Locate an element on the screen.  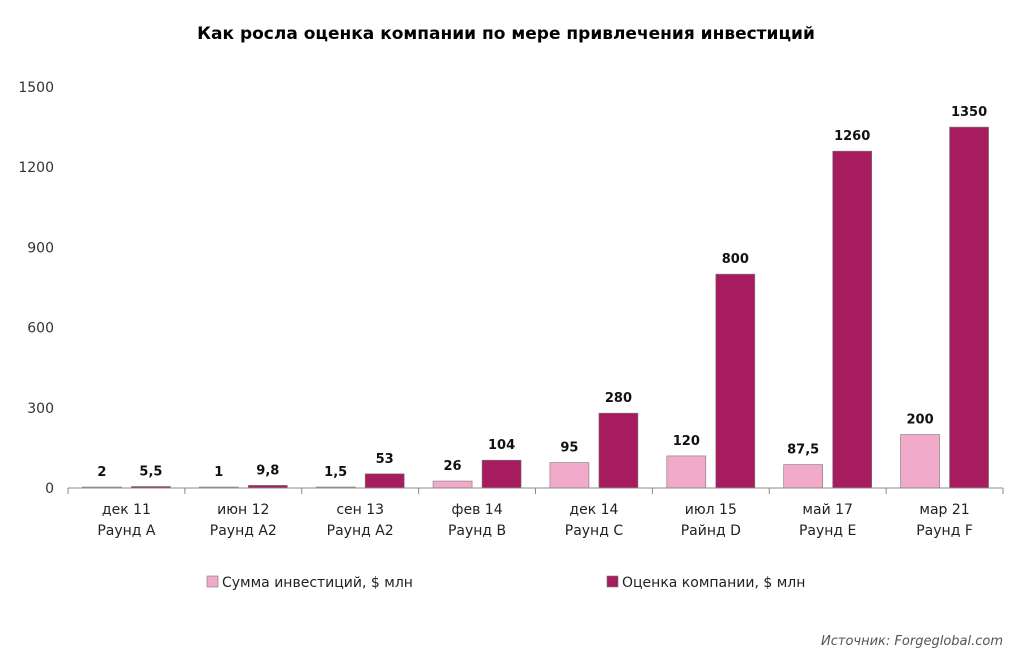
y-tick-label: 1200 is located at coordinates (36, 168).